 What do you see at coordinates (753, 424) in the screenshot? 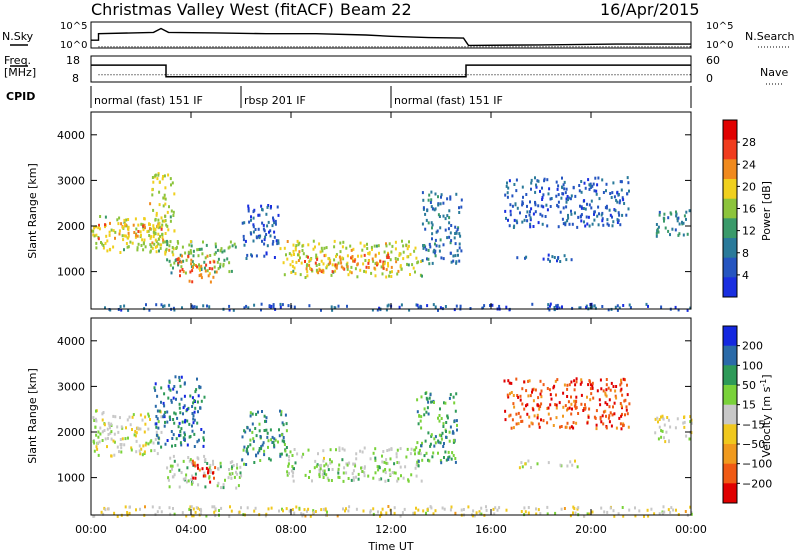
I see `velocity-colorbar-tick-label-4: −15` at bounding box center [753, 424].